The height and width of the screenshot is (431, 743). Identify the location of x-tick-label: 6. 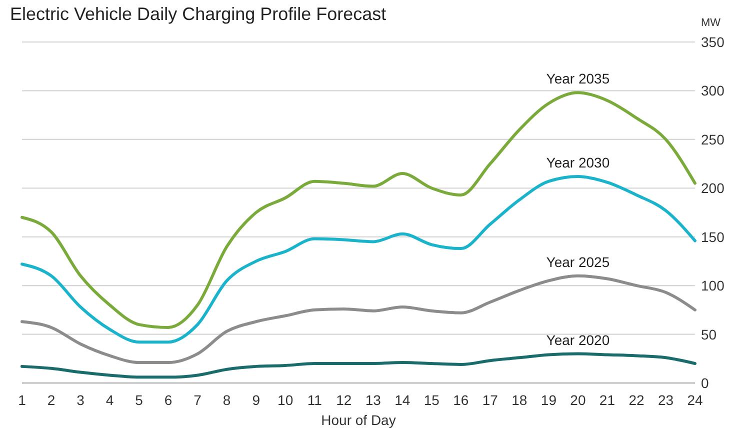
(168, 400).